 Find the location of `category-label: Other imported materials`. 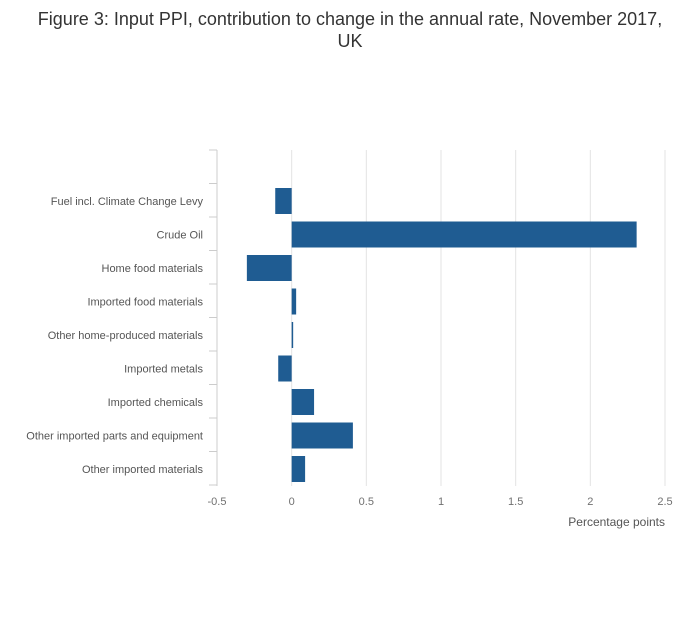

category-label: Other imported materials is located at coordinates (143, 470).